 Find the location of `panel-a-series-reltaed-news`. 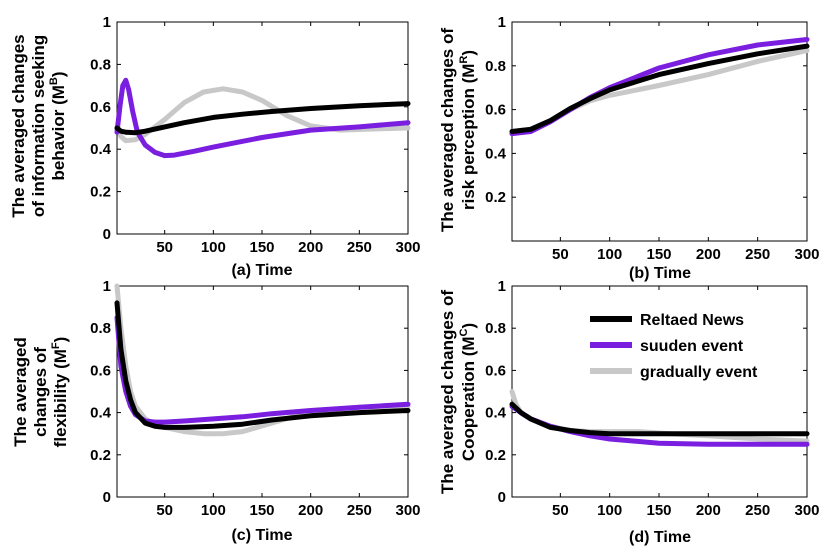

panel-a-series-reltaed-news is located at coordinates (262, 118).